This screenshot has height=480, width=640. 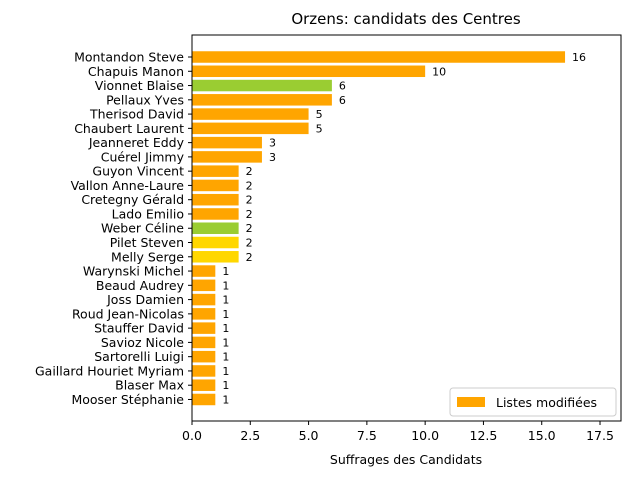 I want to click on bar-value-label: 16, so click(x=579, y=57).